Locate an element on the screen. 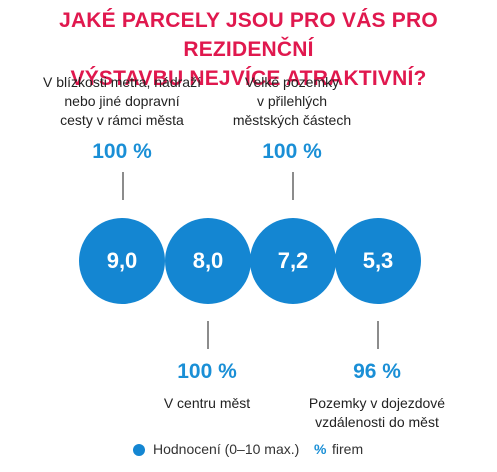 Image resolution: width=497 pixels, height=472 pixels. legend-circle-icon is located at coordinates (139, 450).